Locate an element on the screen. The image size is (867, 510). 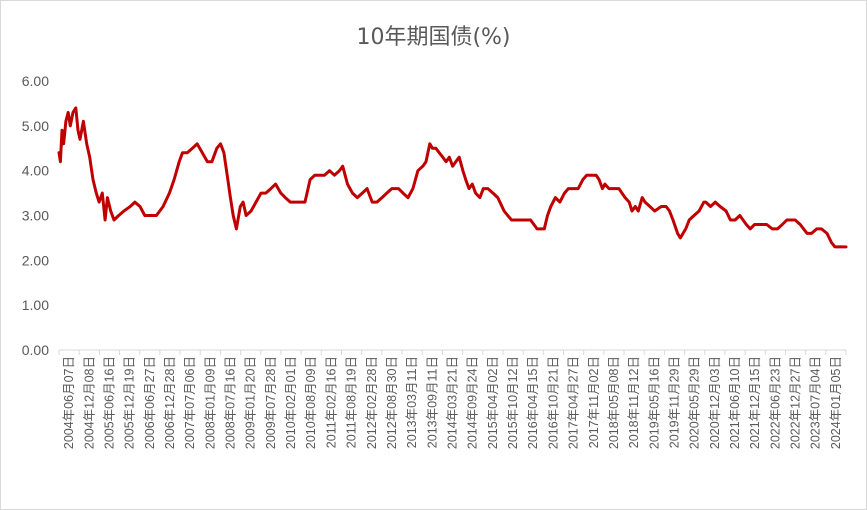
x-tick-label: 2016年10月21日 is located at coordinates (553, 402).